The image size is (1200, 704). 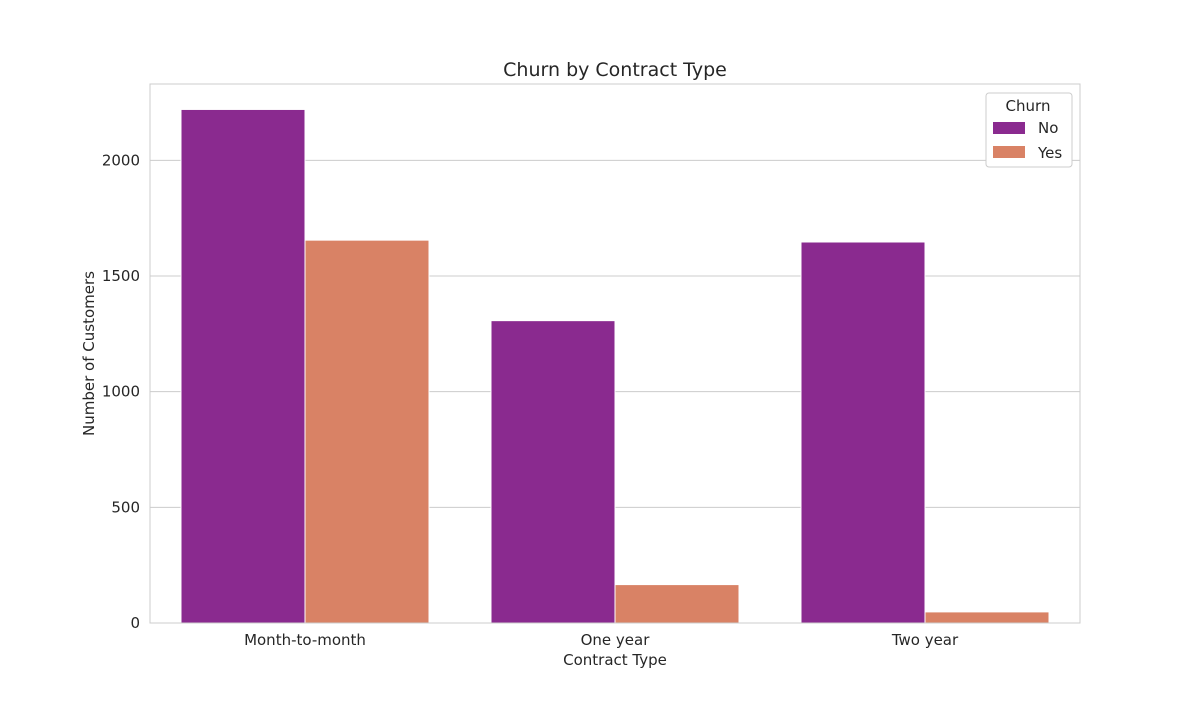 I want to click on x-tick-label: Two year, so click(x=925, y=640).